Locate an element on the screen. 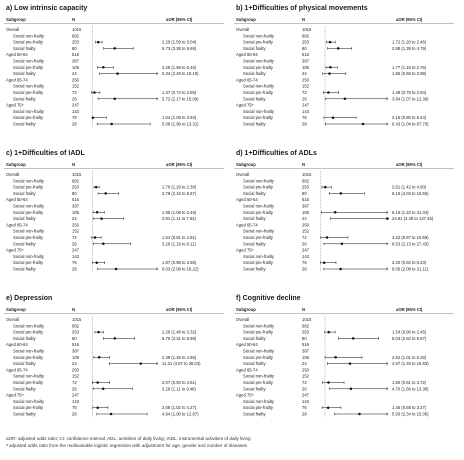  row-n: 247 is located at coordinates (306, 105).